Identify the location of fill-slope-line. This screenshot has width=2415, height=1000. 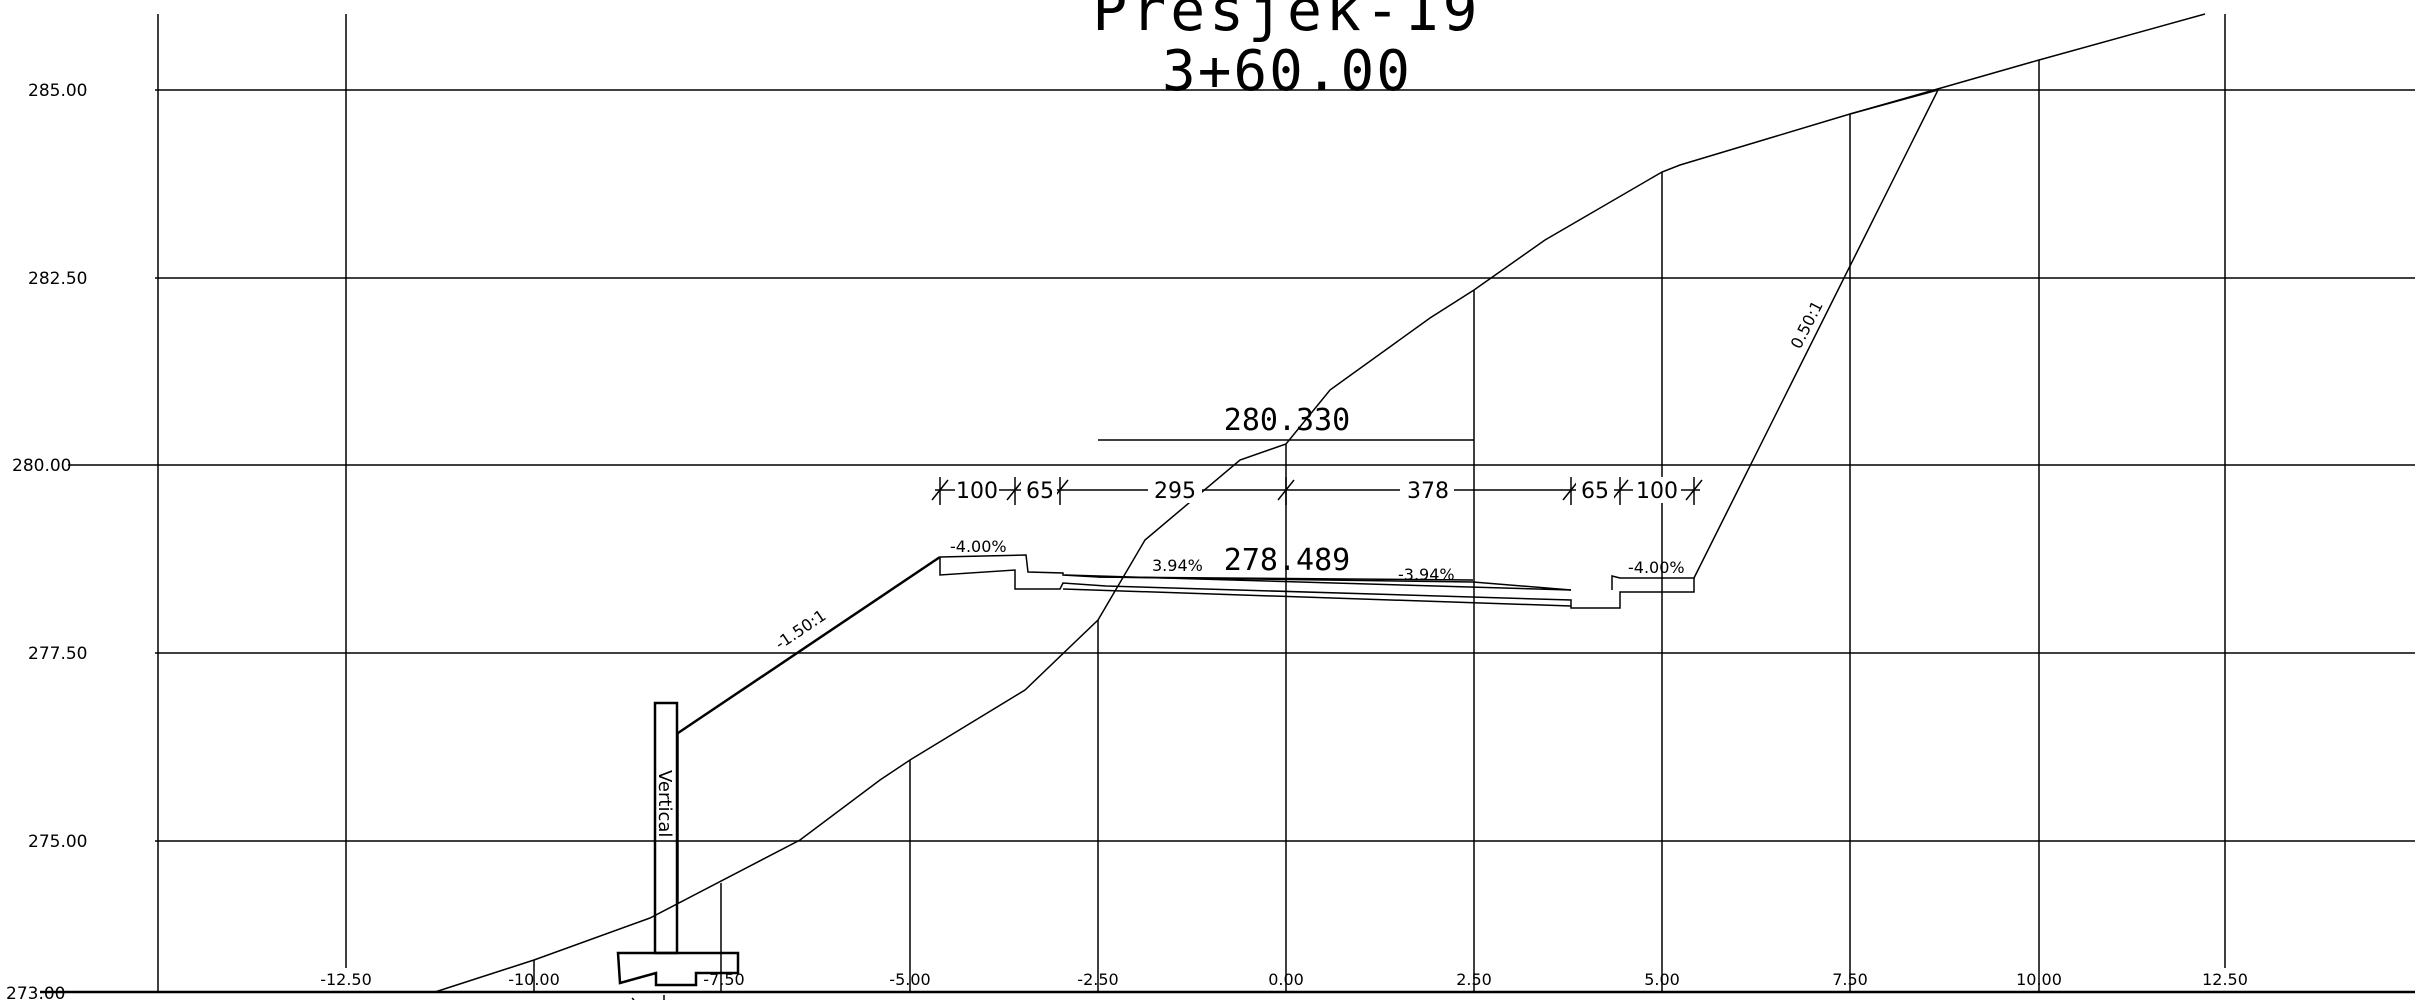
(809, 645).